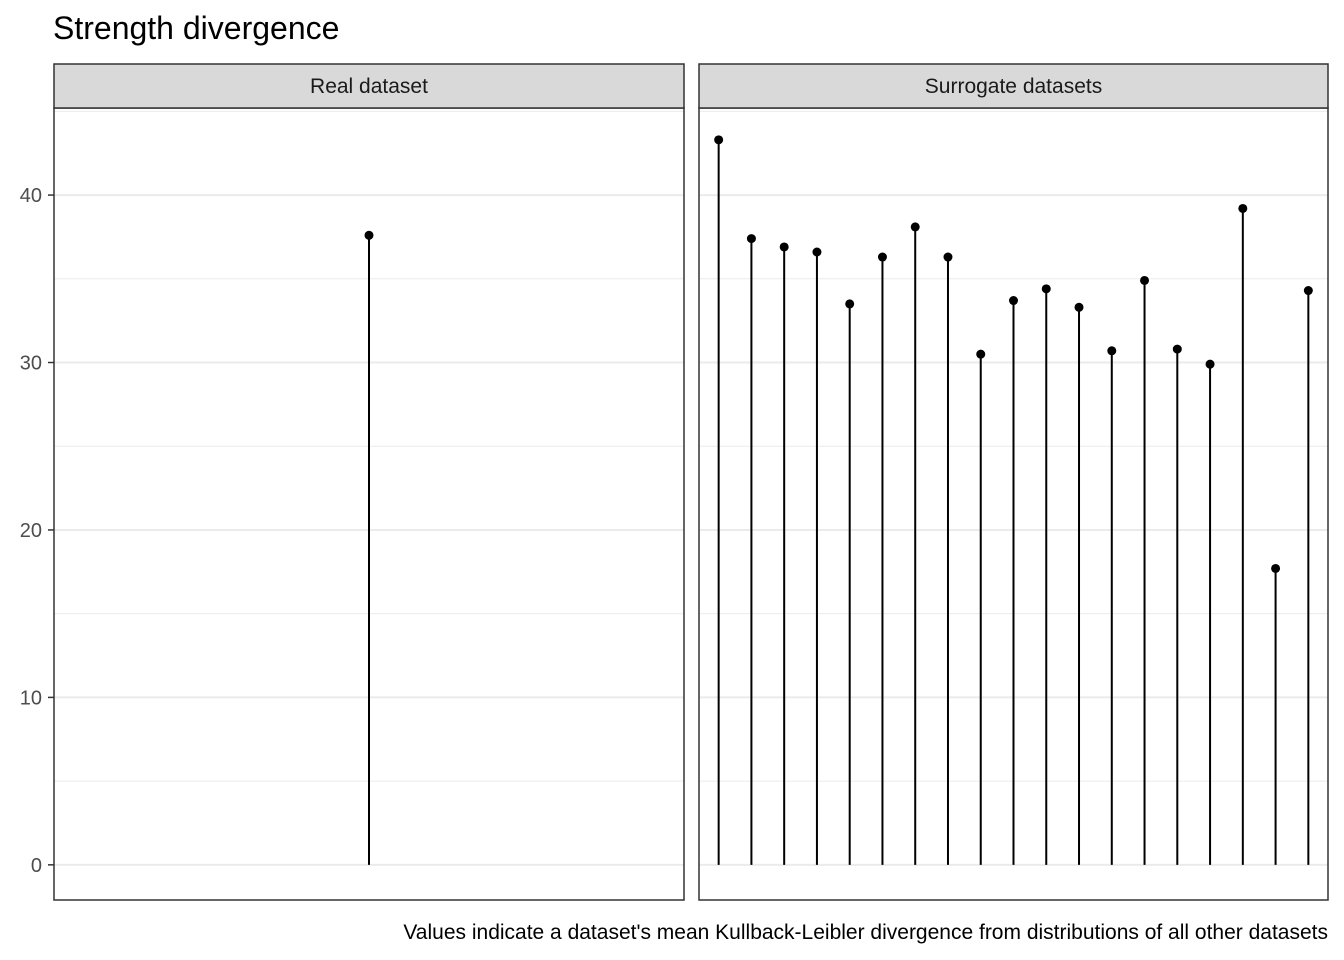 This screenshot has width=1344, height=960. What do you see at coordinates (196, 28) in the screenshot?
I see `chart-title: Strength divergence` at bounding box center [196, 28].